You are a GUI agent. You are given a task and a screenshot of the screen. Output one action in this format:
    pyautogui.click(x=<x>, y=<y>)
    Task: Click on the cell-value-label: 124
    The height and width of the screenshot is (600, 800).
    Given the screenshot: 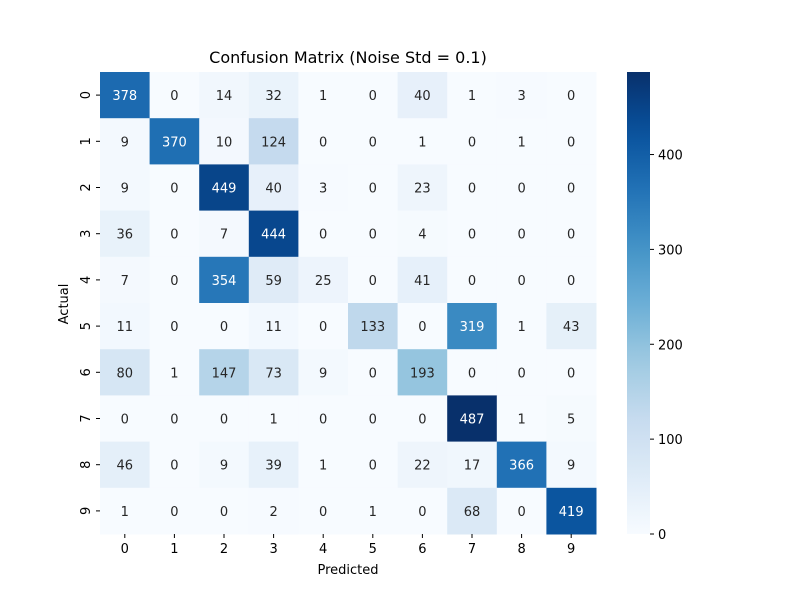 What is the action you would take?
    pyautogui.click(x=273, y=142)
    